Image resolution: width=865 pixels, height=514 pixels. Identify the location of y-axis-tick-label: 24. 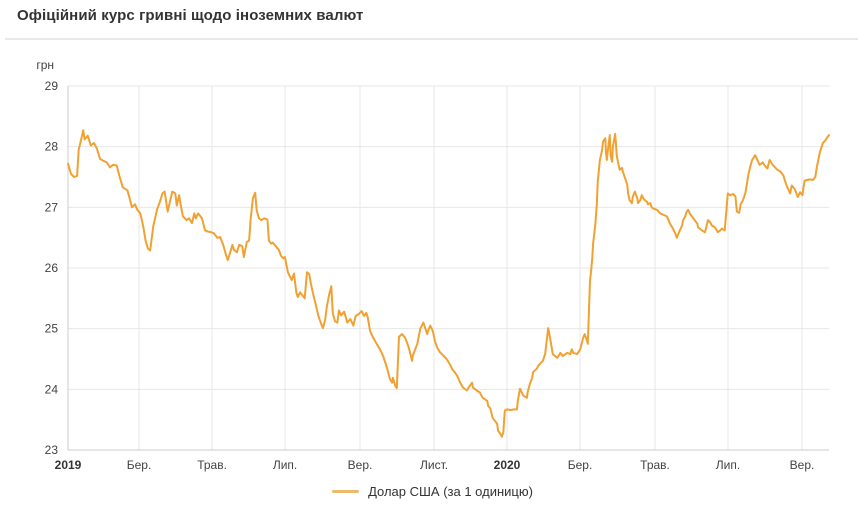
(52, 389).